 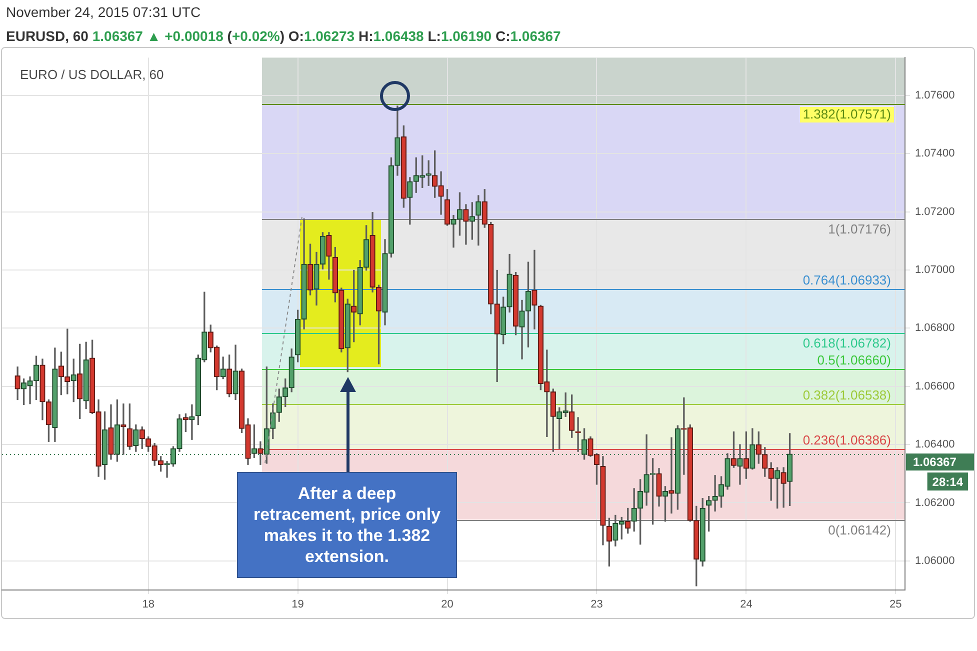 What do you see at coordinates (846, 395) in the screenshot?
I see `ref-line-label: 0.382(1.06538)` at bounding box center [846, 395].